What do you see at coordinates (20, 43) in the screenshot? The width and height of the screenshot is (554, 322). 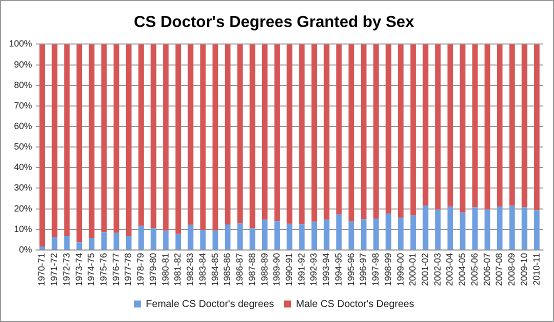 I see `y-tick-label: 100%` at bounding box center [20, 43].